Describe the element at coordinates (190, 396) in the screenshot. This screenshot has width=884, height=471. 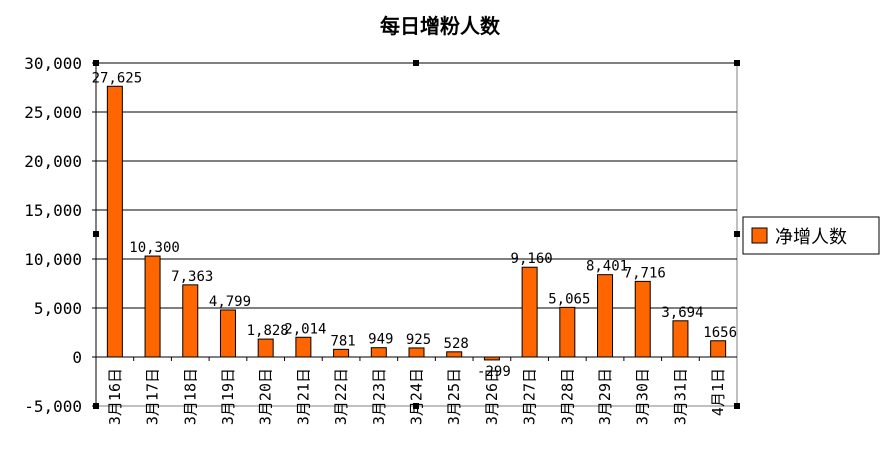
I see `x-tick-label: 3月18日` at that location.